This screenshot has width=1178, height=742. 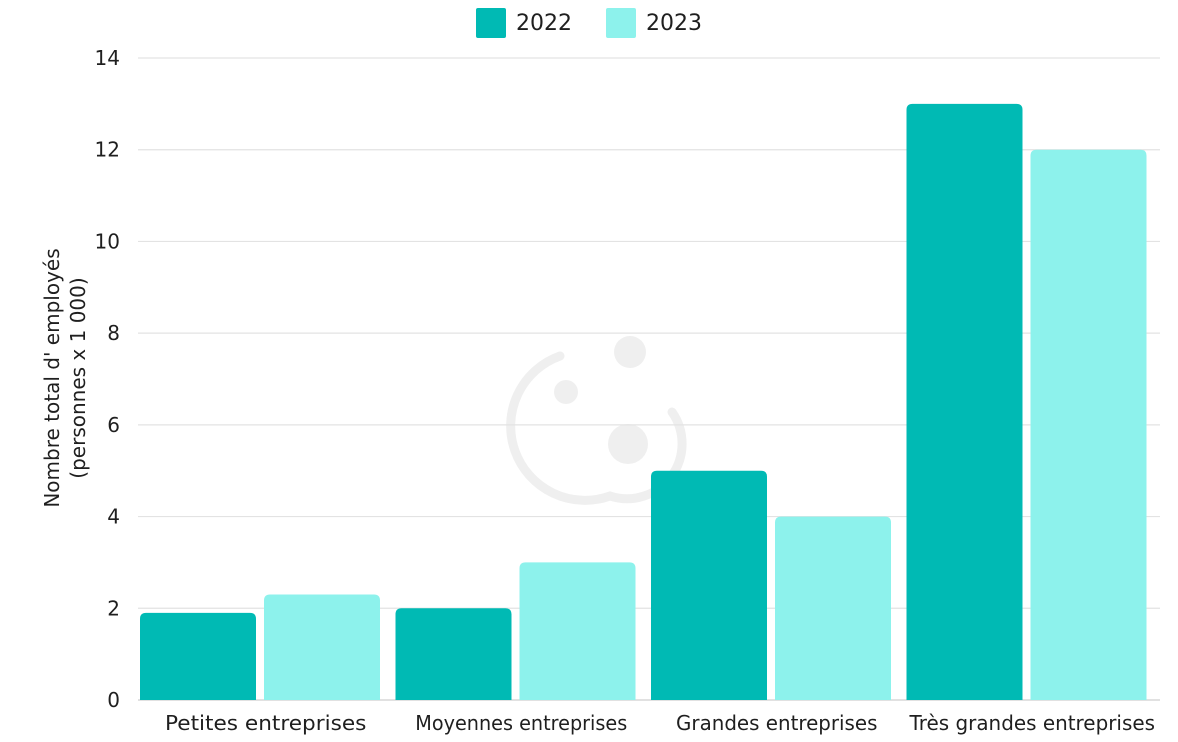 What do you see at coordinates (674, 23) in the screenshot?
I see `legend-label-2023: 2023` at bounding box center [674, 23].